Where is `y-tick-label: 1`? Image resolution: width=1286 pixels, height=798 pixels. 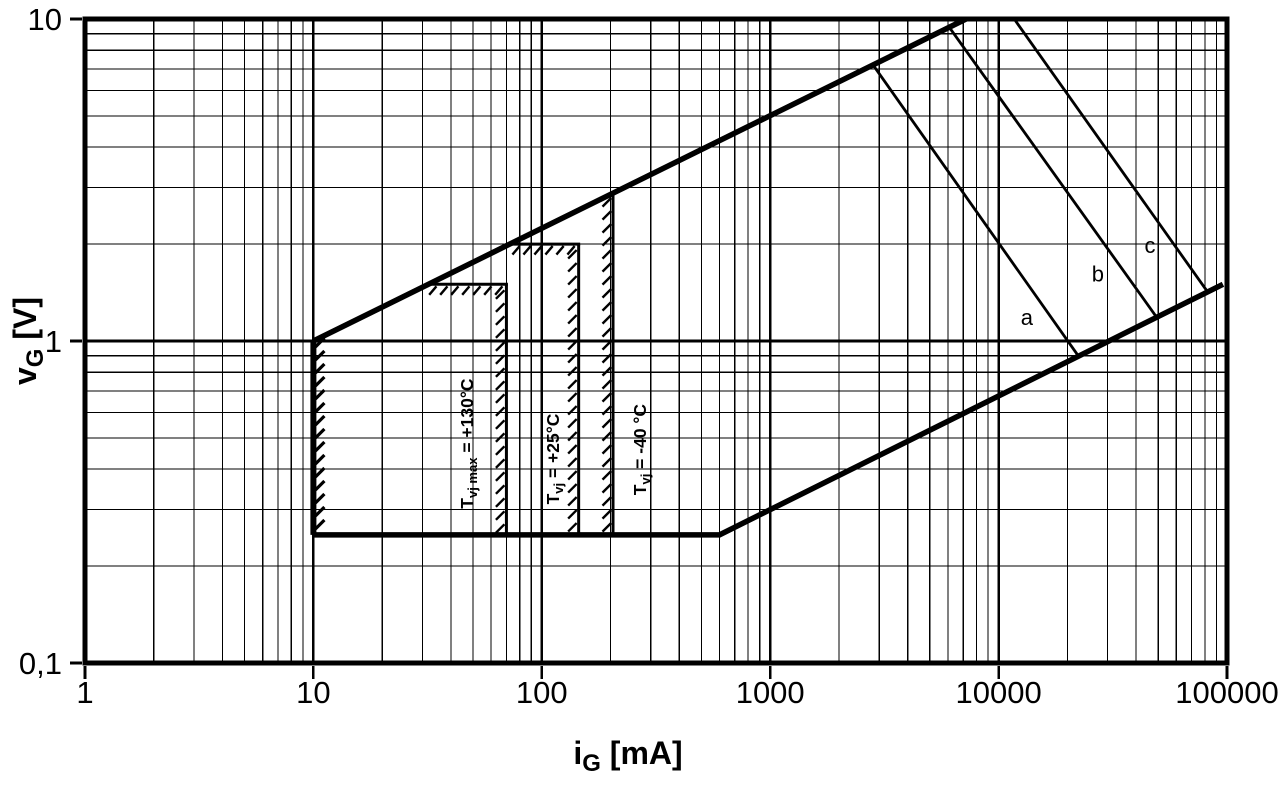 y-tick-label: 1 is located at coordinates (53, 341).